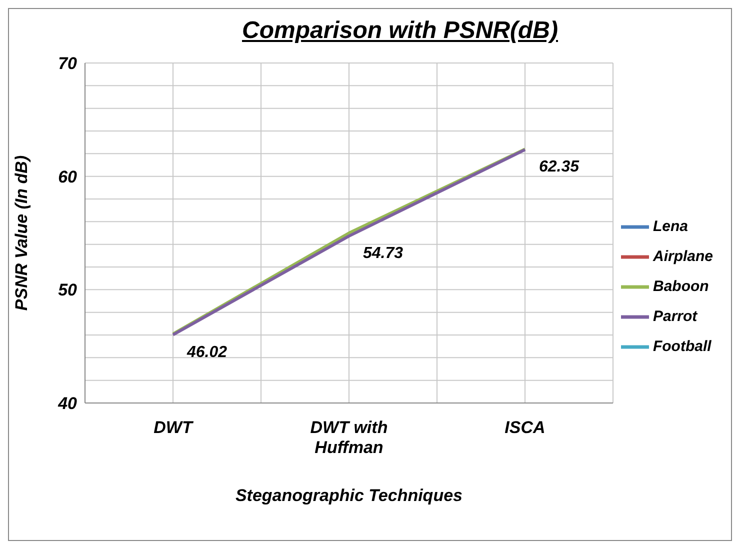 The image size is (740, 549). What do you see at coordinates (68, 290) in the screenshot?
I see `y-tick-label: 50` at bounding box center [68, 290].